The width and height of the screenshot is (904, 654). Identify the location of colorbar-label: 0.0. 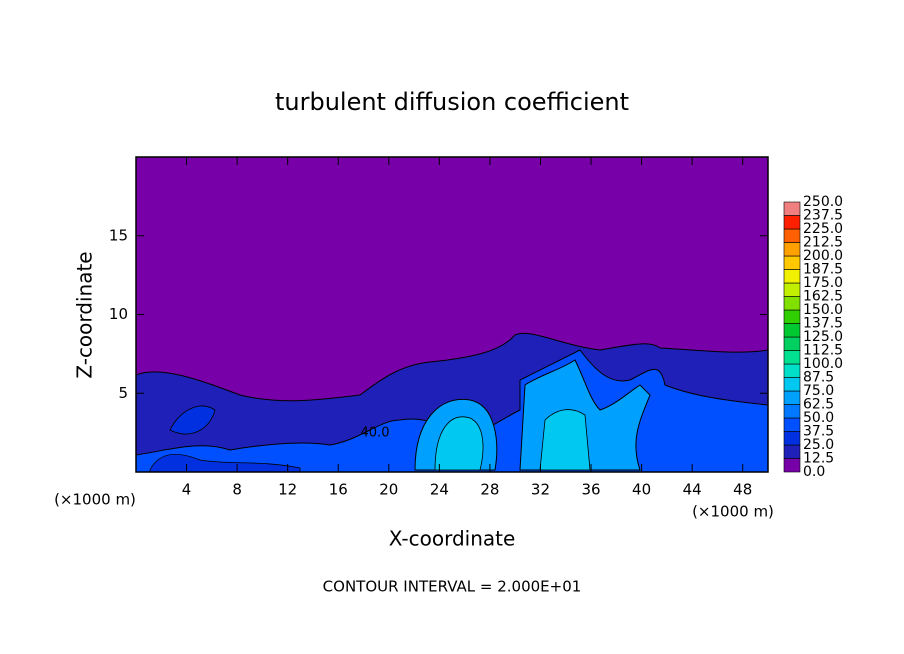
(814, 472).